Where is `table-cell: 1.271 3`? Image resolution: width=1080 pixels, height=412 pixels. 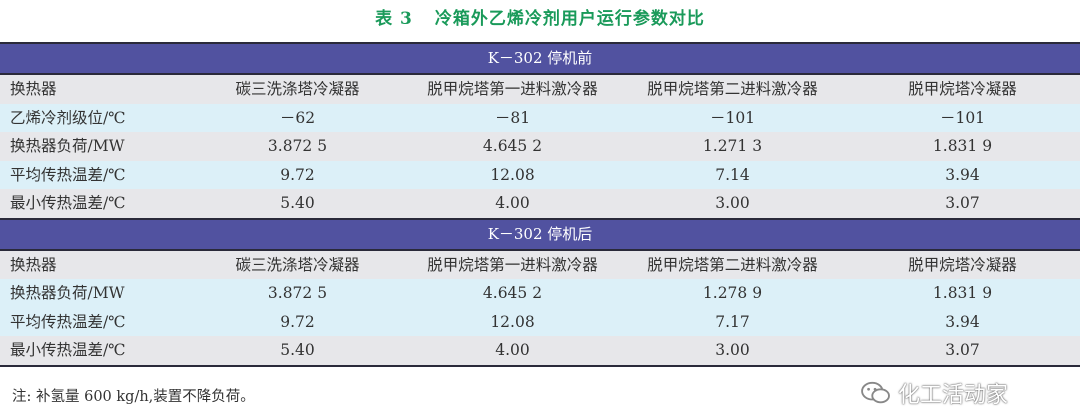
table-cell: 1.271 3 is located at coordinates (732, 146).